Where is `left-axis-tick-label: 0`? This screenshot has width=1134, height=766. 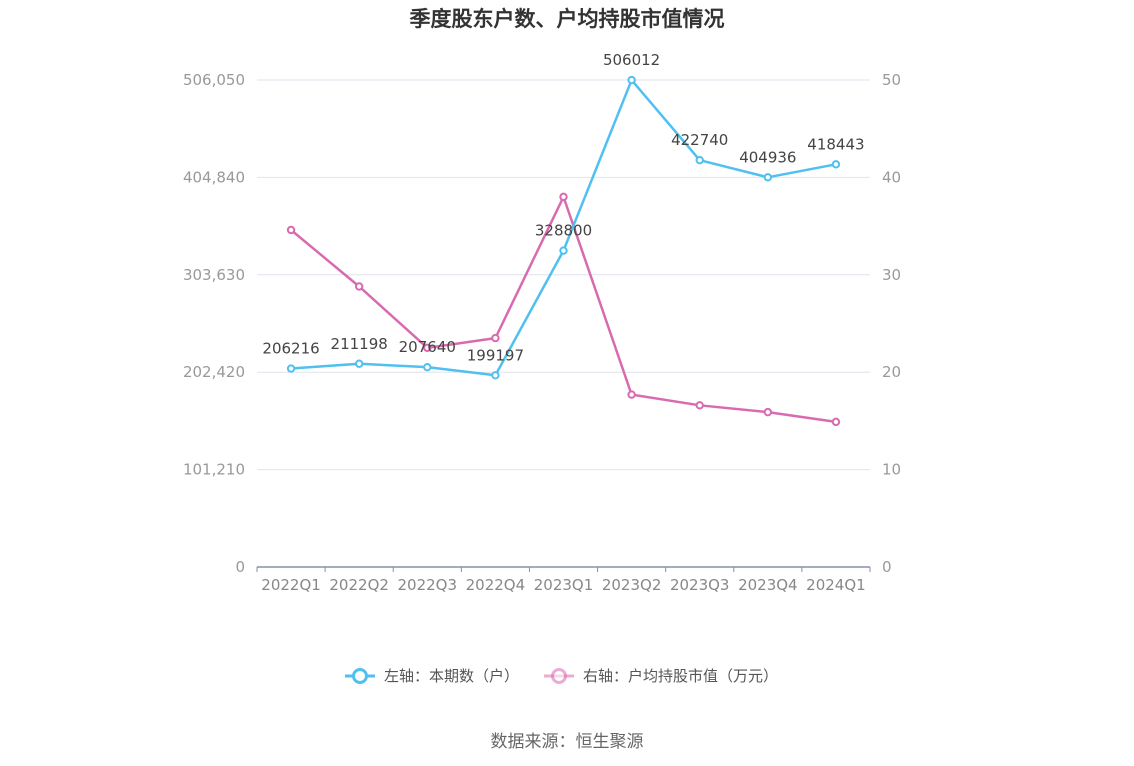 left-axis-tick-label: 0 is located at coordinates (240, 567).